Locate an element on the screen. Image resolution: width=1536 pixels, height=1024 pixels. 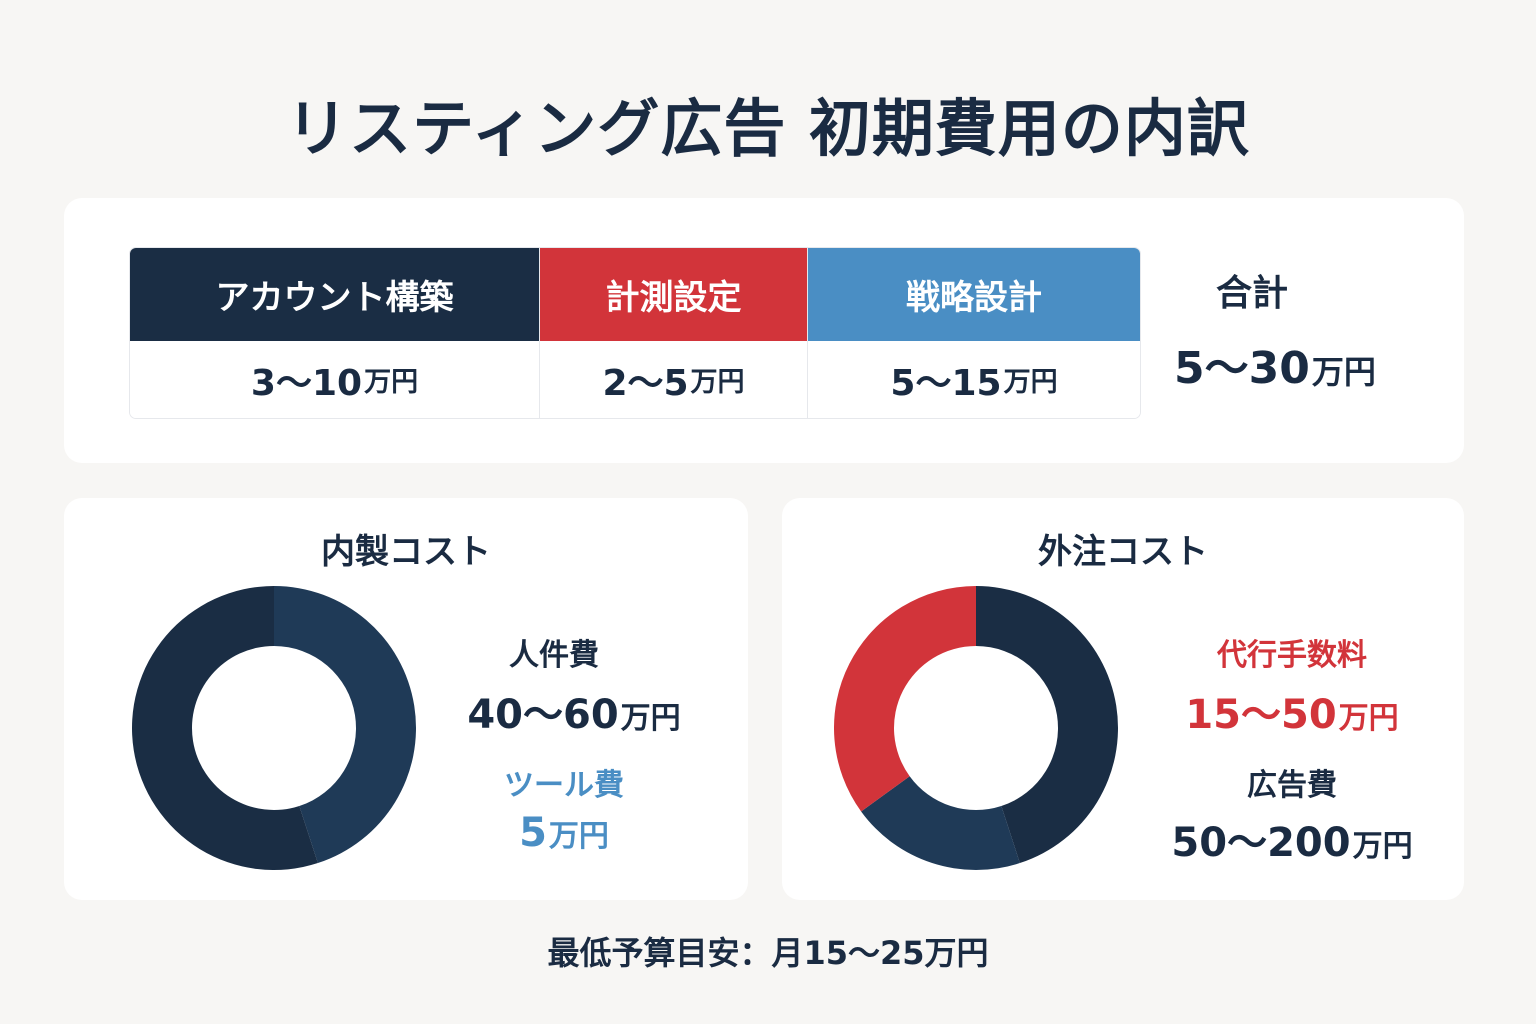
cost-value-strategy: 5〜15 万円 is located at coordinates (974, 379).